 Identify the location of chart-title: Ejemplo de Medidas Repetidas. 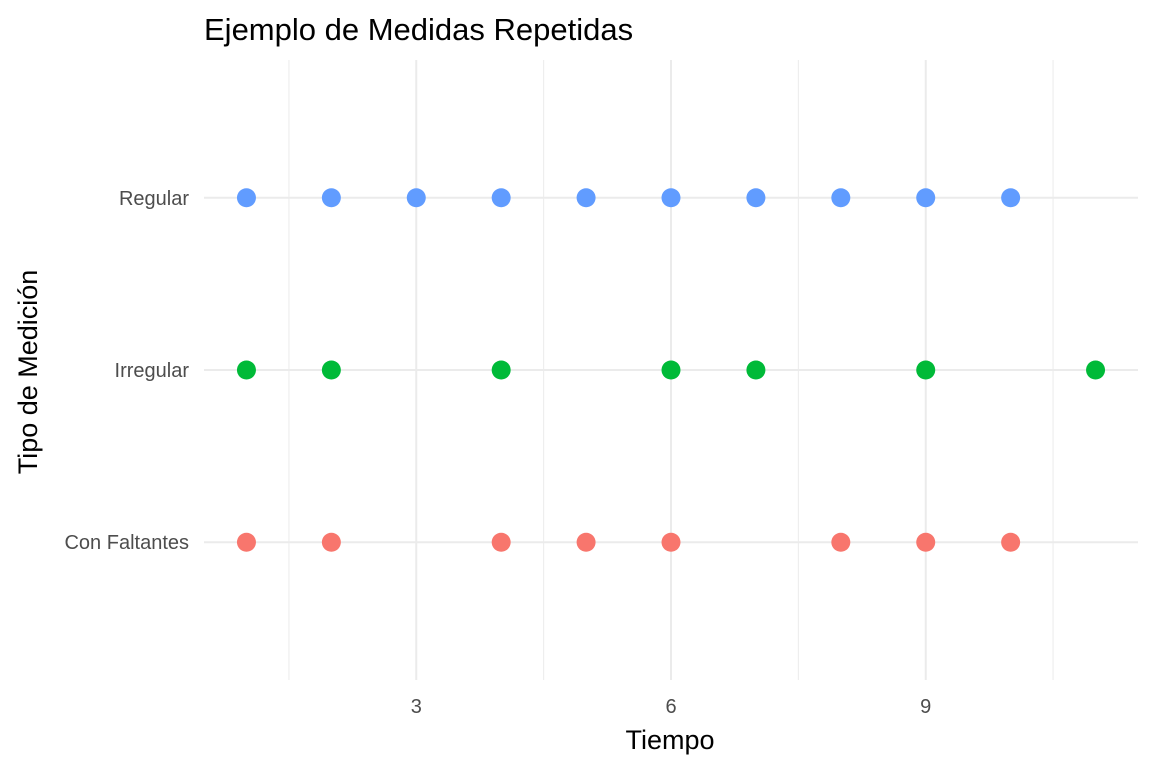
(418, 29).